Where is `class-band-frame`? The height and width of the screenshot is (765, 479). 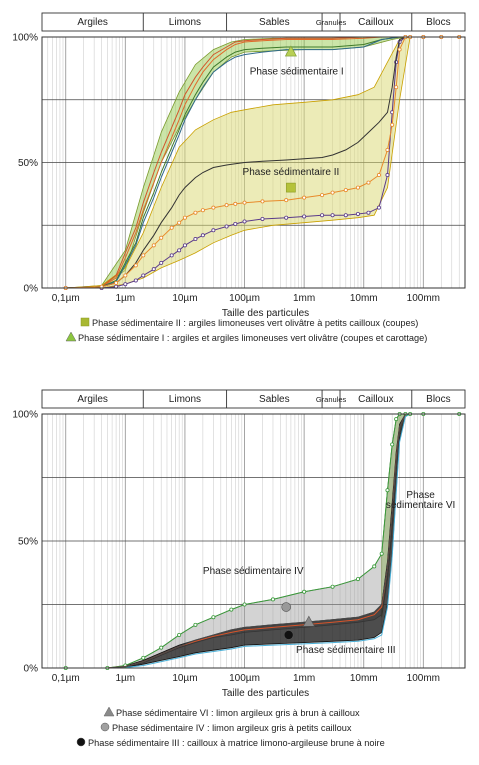
class-band-frame is located at coordinates (253, 22).